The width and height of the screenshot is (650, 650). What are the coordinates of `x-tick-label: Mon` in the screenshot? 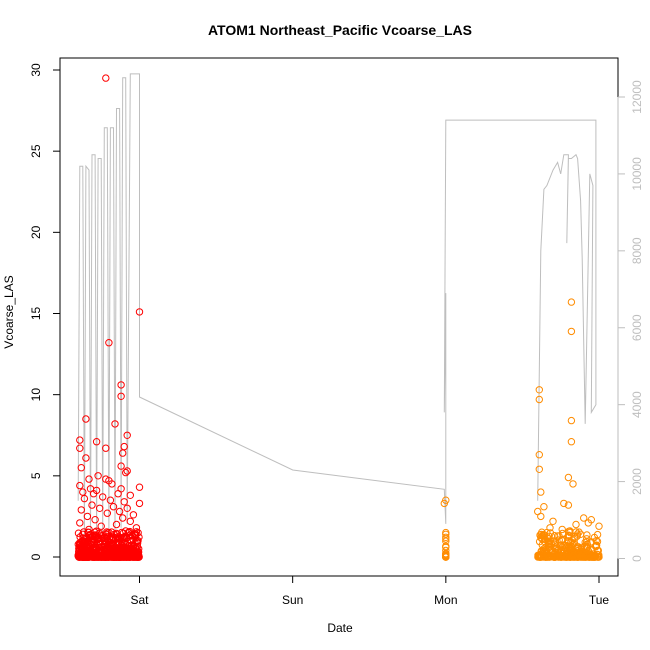 It's located at (445, 600).